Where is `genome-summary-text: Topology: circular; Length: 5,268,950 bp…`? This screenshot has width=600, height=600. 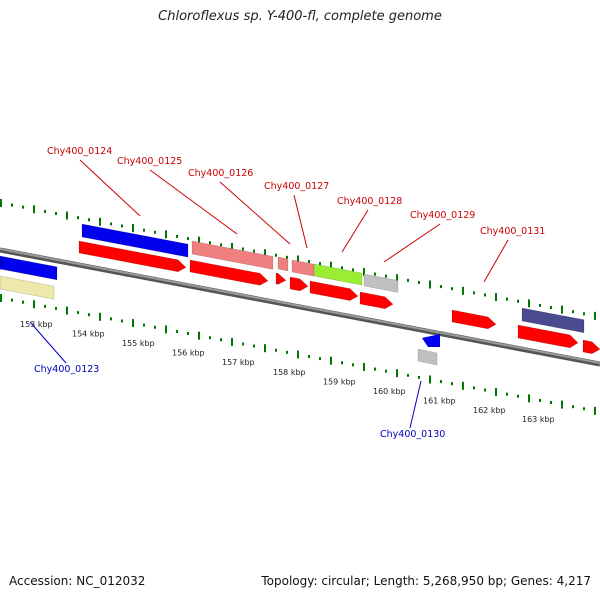 genome-summary-text: Topology: circular; Length: 5,268,950 bp… is located at coordinates (426, 581).